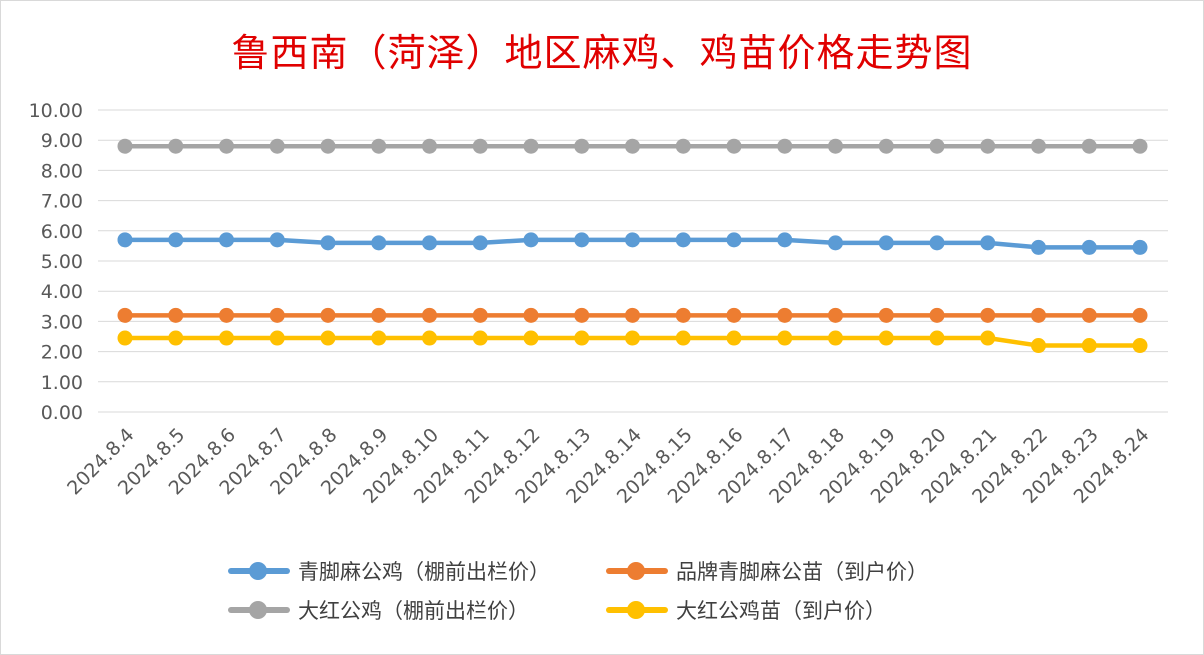 Image resolution: width=1204 pixels, height=655 pixels. What do you see at coordinates (781, 611) in the screenshot?
I see `legend-label: 大红公鸡苗（到户价）` at bounding box center [781, 611].